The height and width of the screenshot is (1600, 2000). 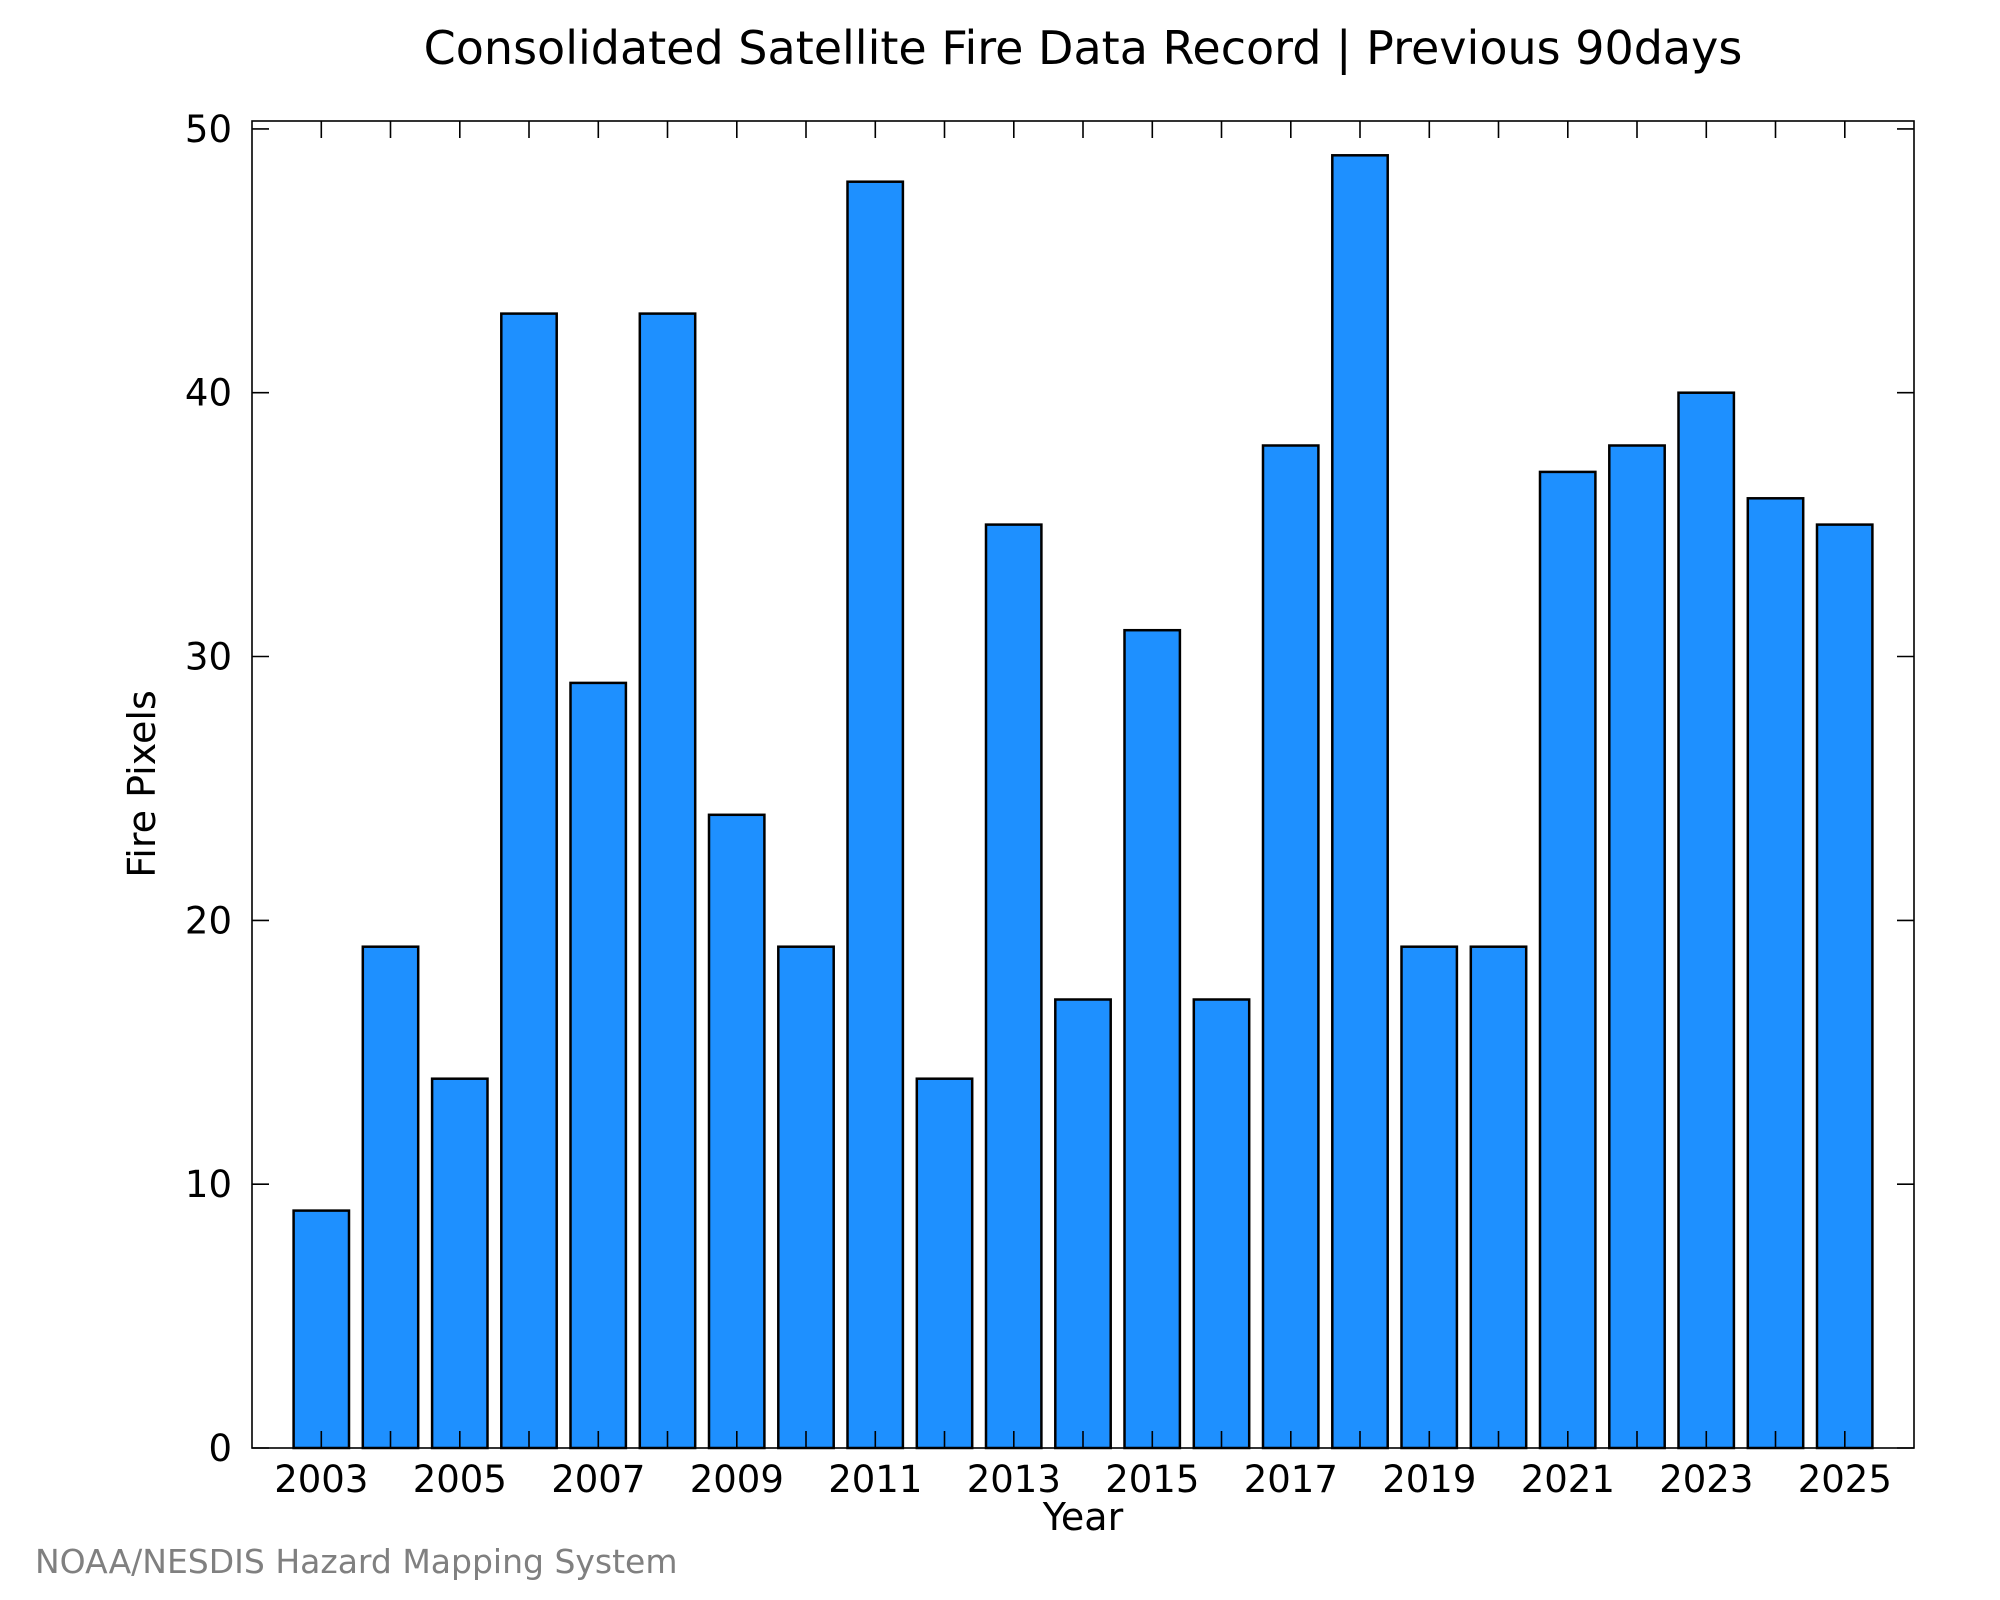 I want to click on x-tick-label-2009: 2009, so click(x=737, y=1479).